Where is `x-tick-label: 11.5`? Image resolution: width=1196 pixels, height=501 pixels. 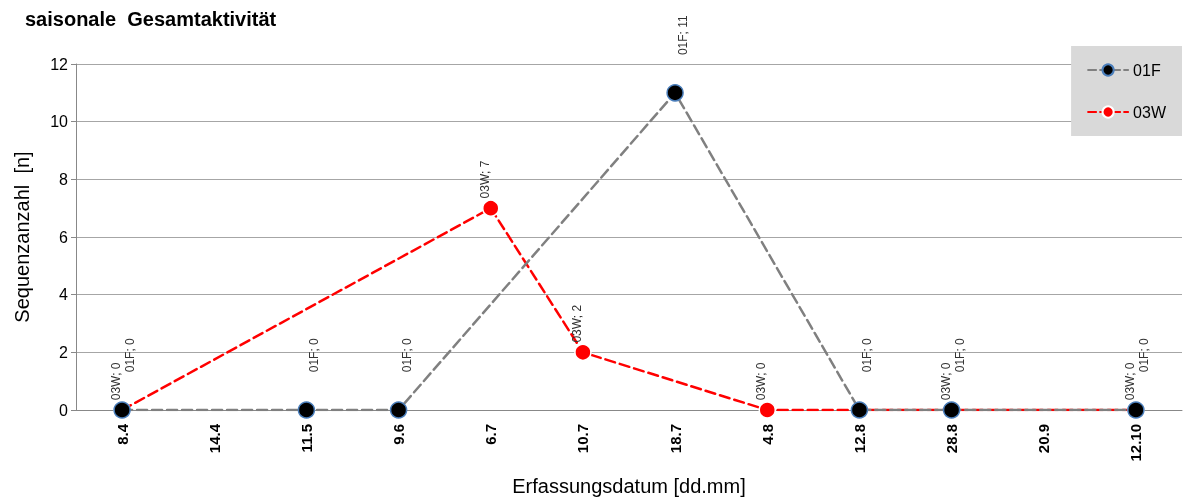 x-tick-label: 11.5 is located at coordinates (306, 438).